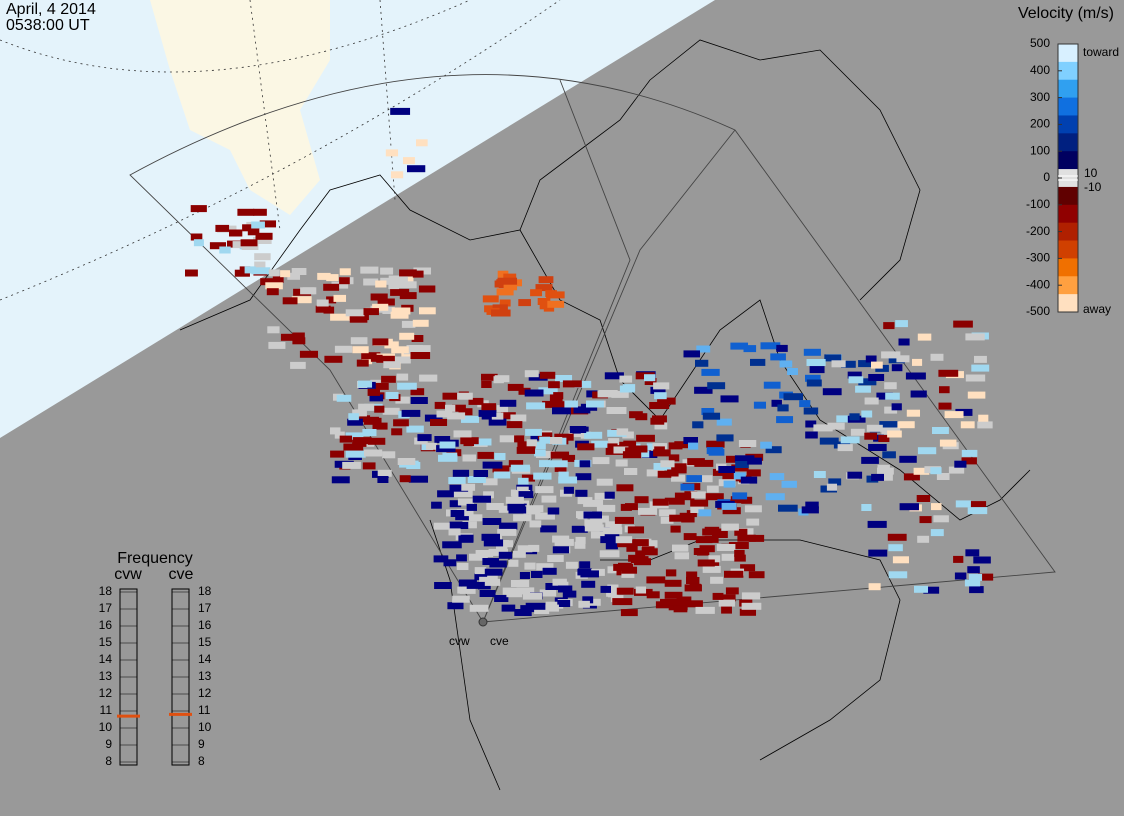 The image size is (1124, 816). Describe the element at coordinates (1091, 173) in the screenshot. I see `colorbar-tick-label: 10` at that location.